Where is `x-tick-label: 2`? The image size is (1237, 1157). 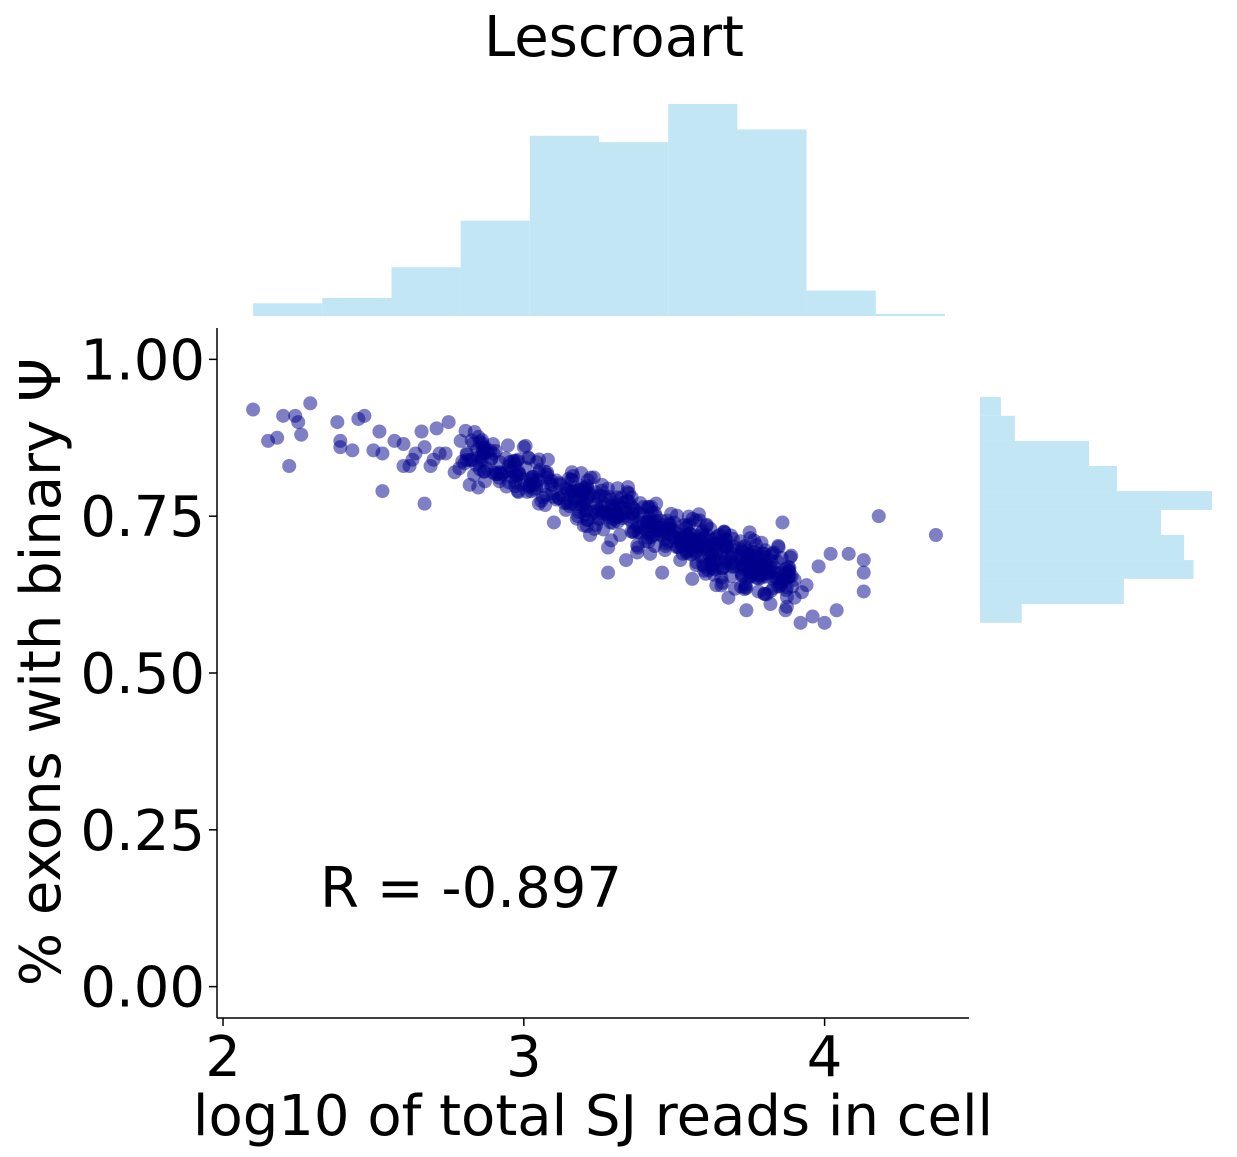
x-tick-label: 2 is located at coordinates (223, 1057).